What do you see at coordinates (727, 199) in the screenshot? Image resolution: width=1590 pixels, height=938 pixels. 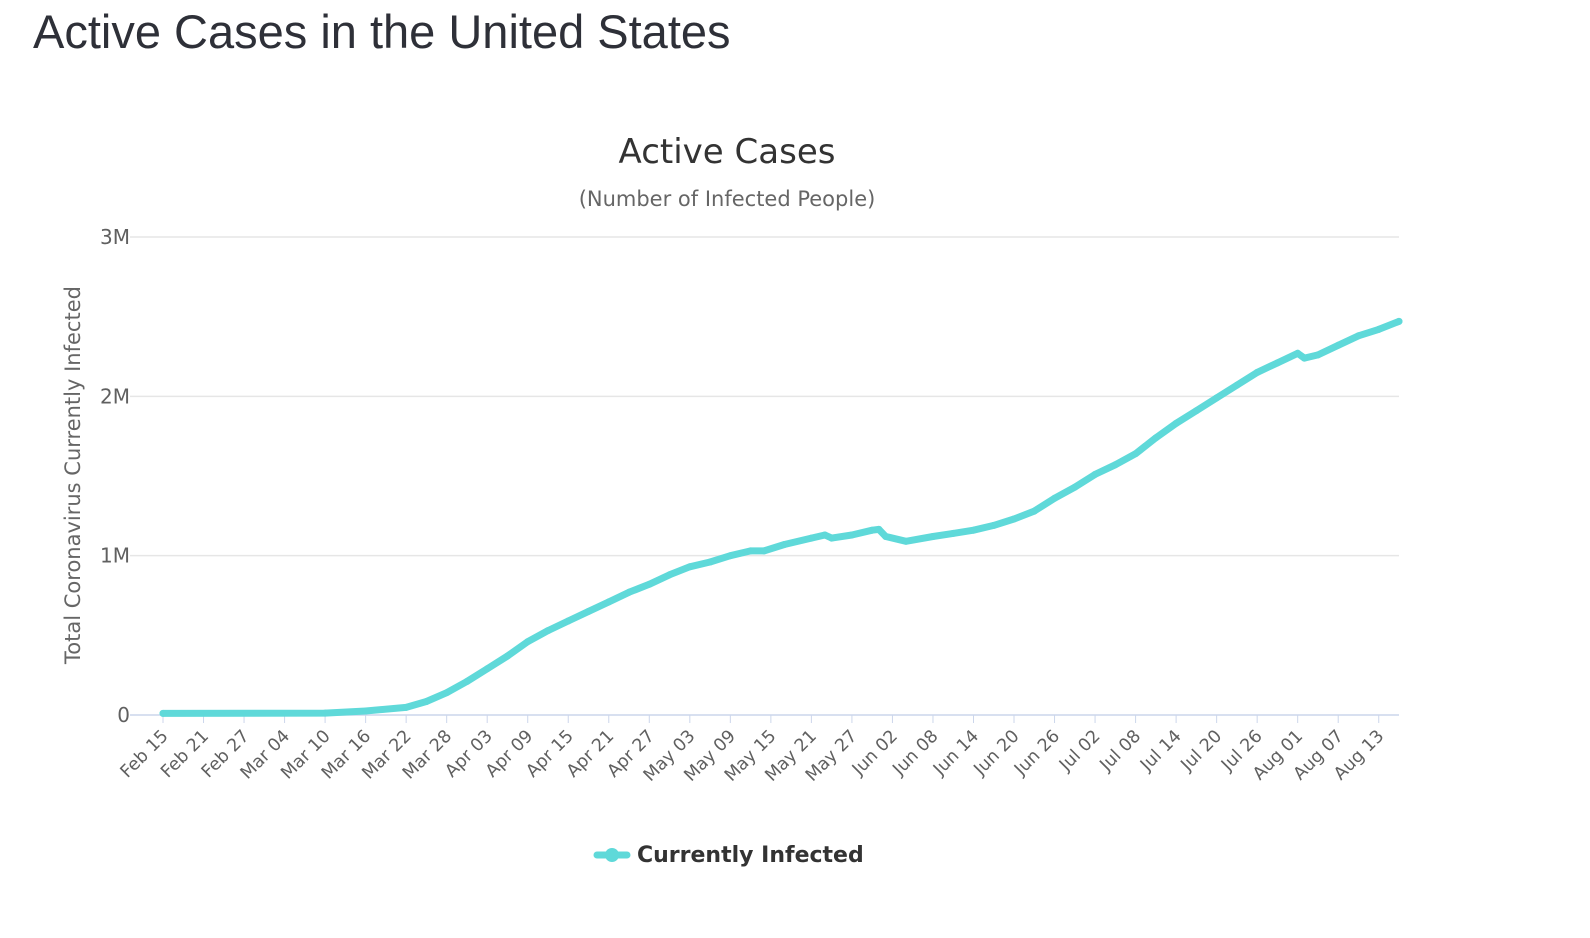 I see `chart-subtitle: (Number of Infected People)` at bounding box center [727, 199].